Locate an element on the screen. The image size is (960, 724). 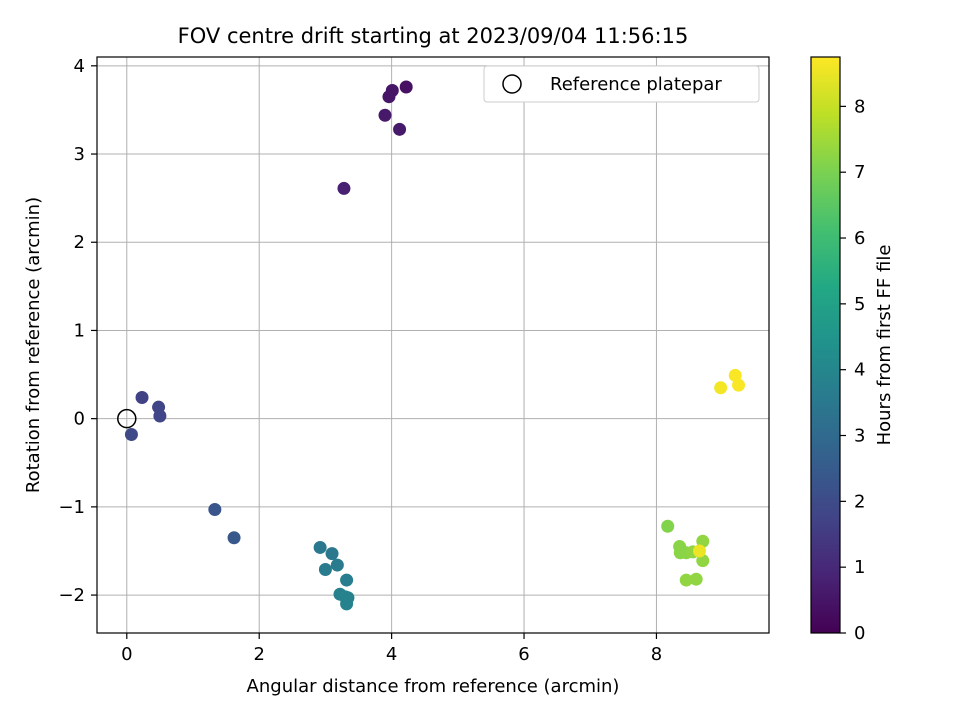
reference-platepar-marker is located at coordinates (127, 418).